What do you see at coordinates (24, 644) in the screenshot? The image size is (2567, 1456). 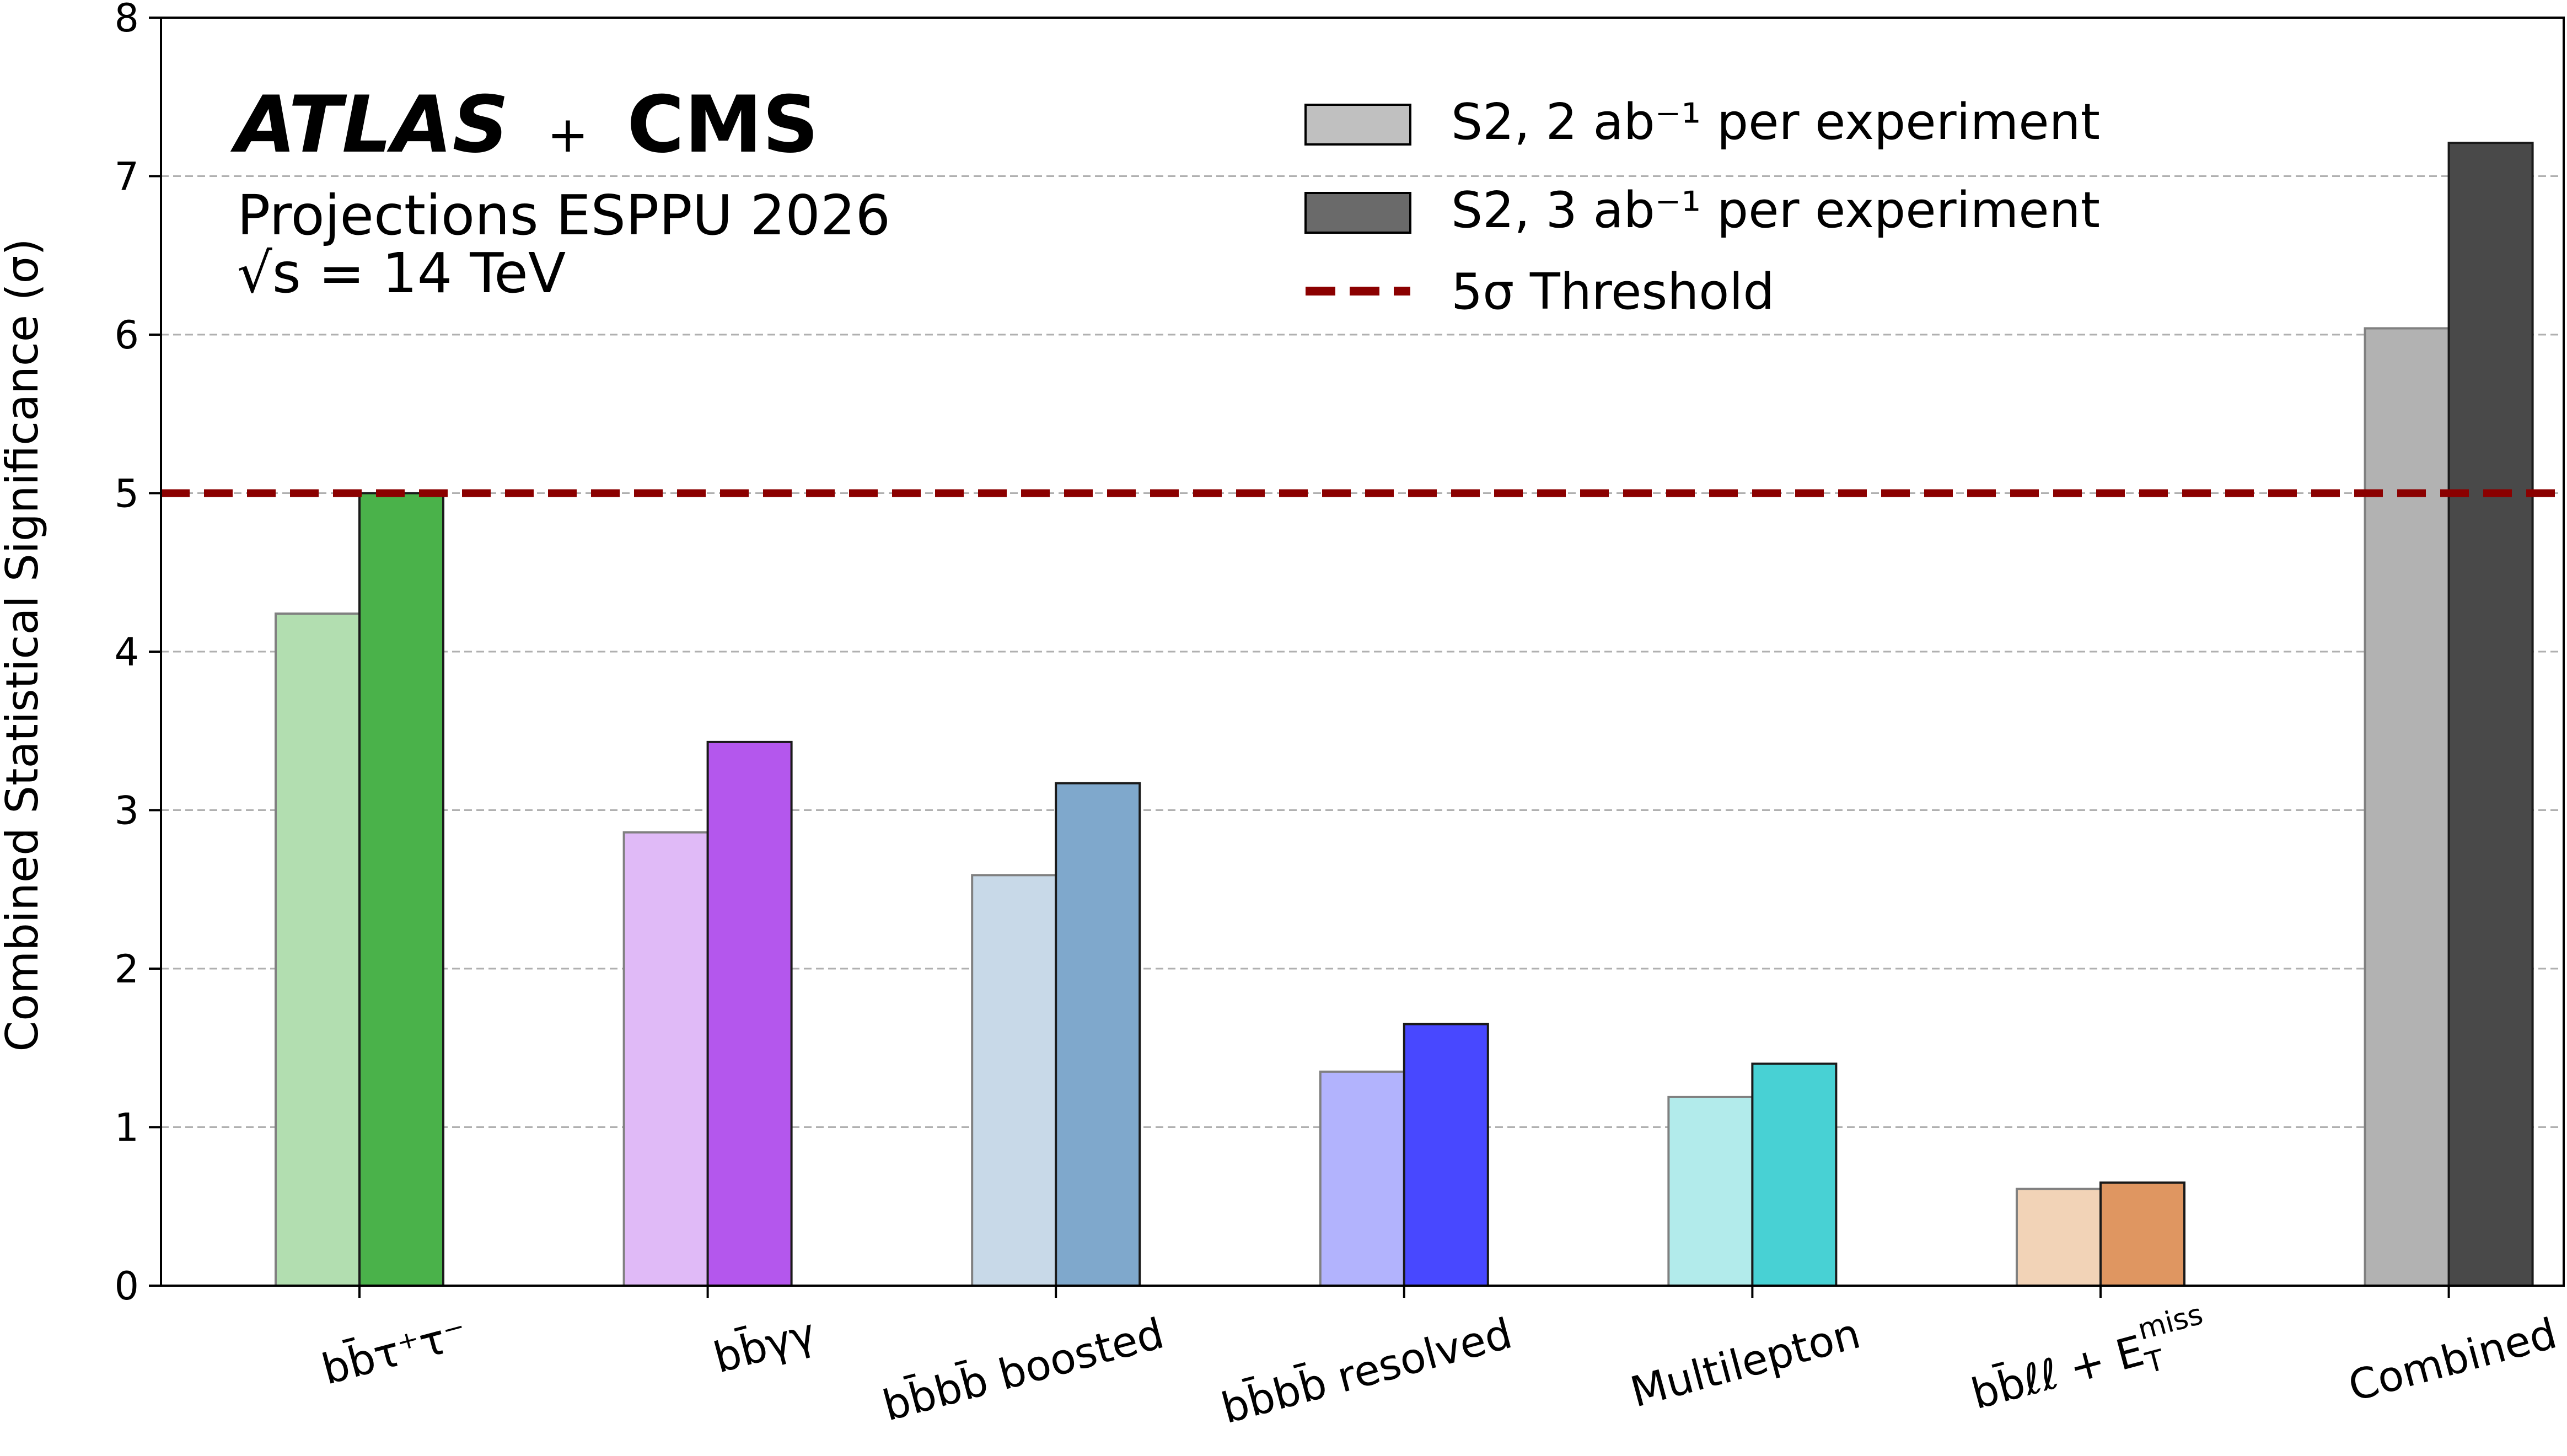 I see `y-axis-title: Combined Statistical Significance (σ)` at bounding box center [24, 644].